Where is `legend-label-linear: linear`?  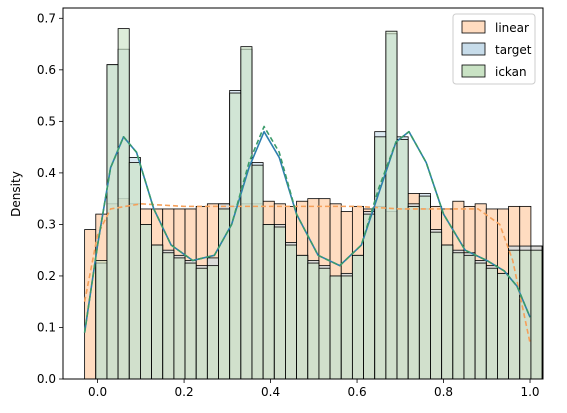 legend-label-linear: linear is located at coordinates (512, 28).